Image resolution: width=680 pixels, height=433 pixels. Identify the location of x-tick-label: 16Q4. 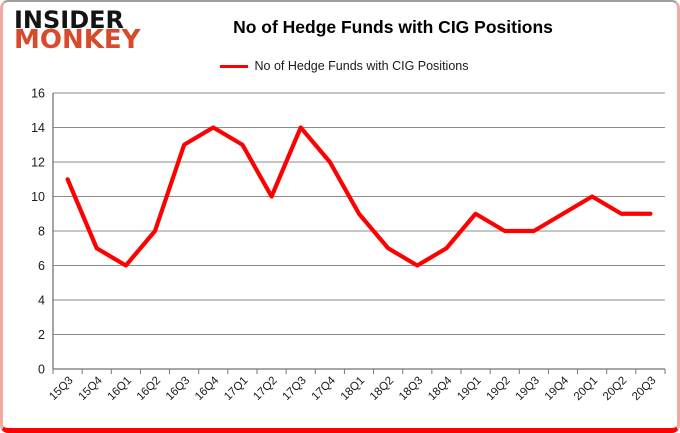
(207, 388).